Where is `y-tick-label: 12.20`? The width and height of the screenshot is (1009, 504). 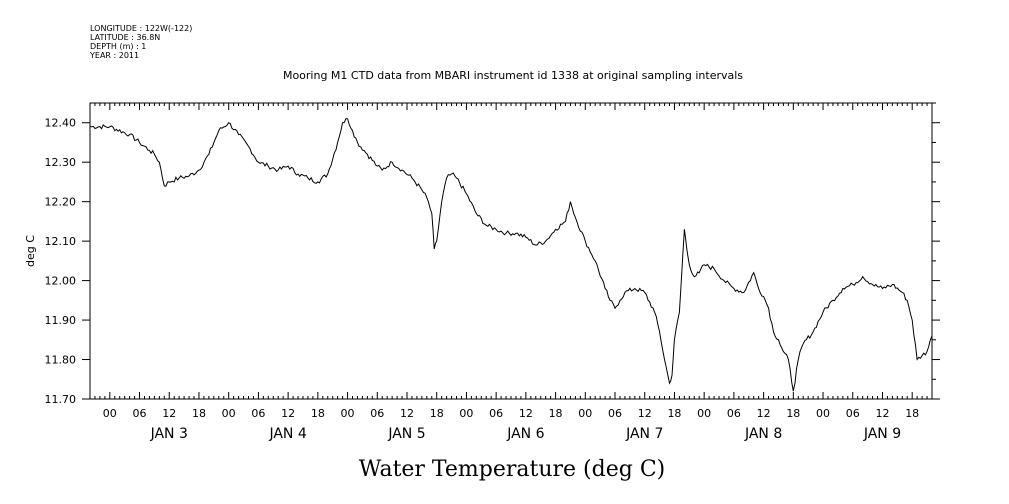 y-tick-label: 12.20 is located at coordinates (61, 202).